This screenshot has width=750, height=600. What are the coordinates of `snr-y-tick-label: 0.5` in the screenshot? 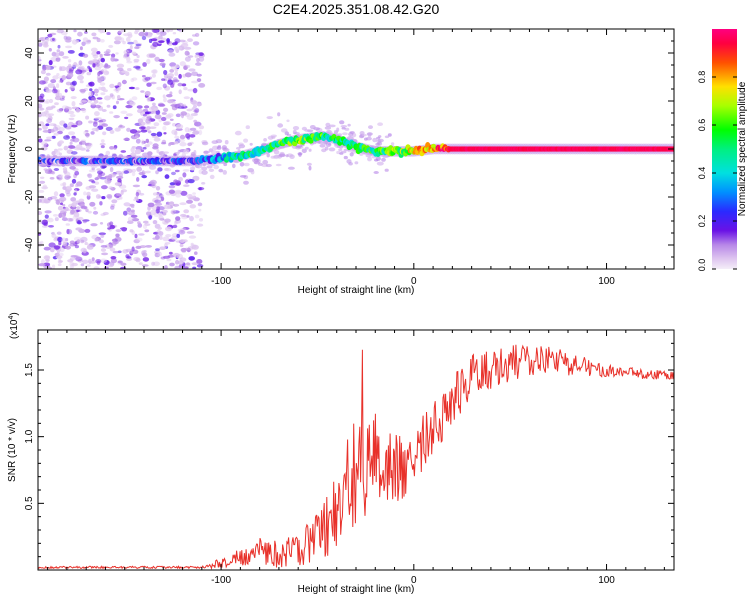 It's located at (29, 503).